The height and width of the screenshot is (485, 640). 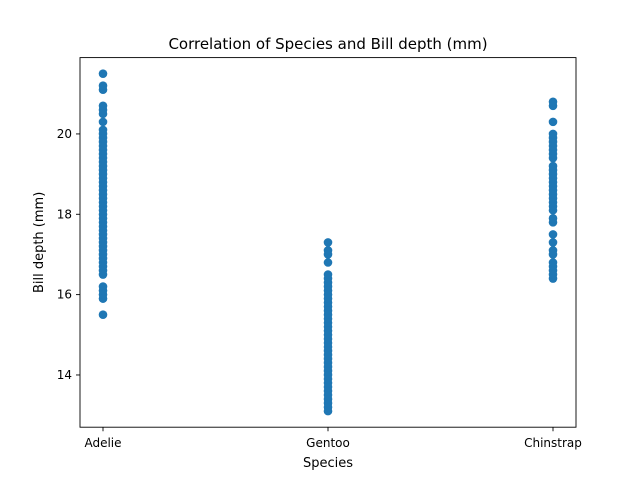 I want to click on x-axis: Adelie Gentoo Chinstrap, so click(x=333, y=438).